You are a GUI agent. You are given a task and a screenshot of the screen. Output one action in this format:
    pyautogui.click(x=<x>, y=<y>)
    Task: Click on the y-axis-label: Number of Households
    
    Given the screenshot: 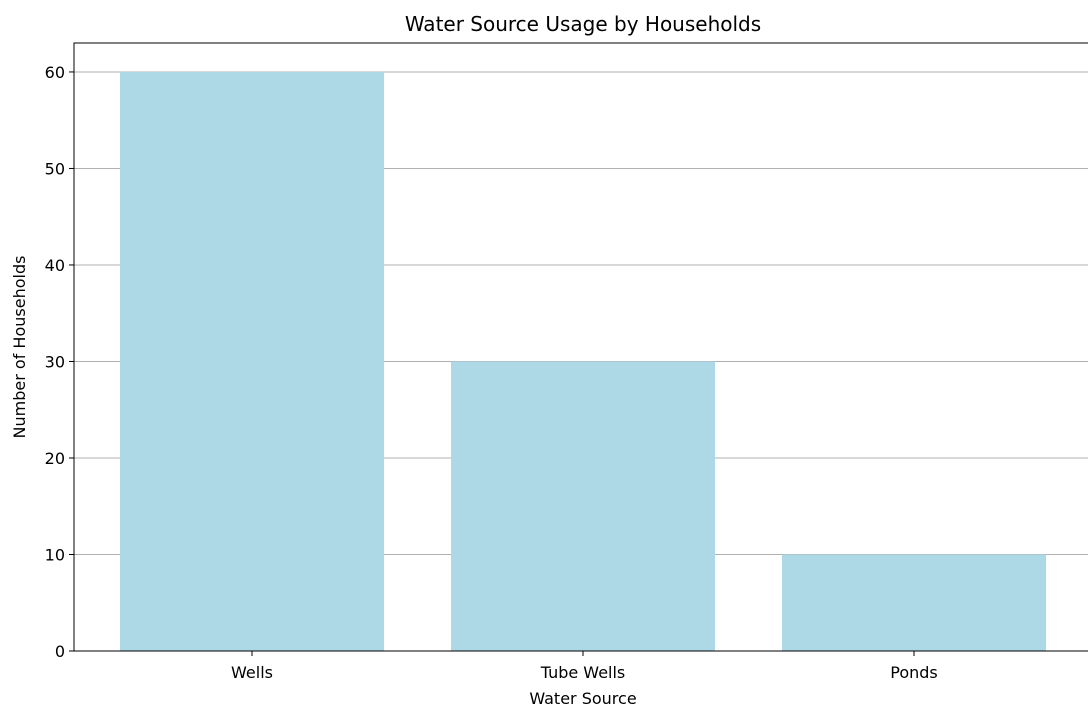 What is the action you would take?
    pyautogui.click(x=19, y=347)
    